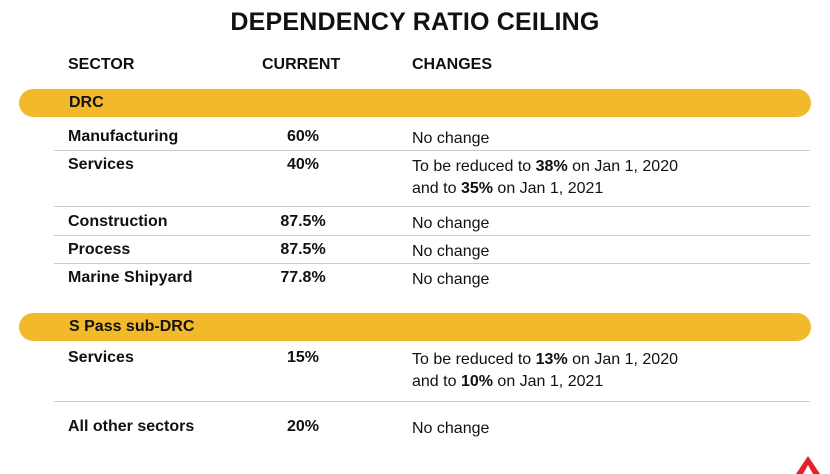 The height and width of the screenshot is (474, 830). I want to click on current-value: 40%, so click(303, 164).